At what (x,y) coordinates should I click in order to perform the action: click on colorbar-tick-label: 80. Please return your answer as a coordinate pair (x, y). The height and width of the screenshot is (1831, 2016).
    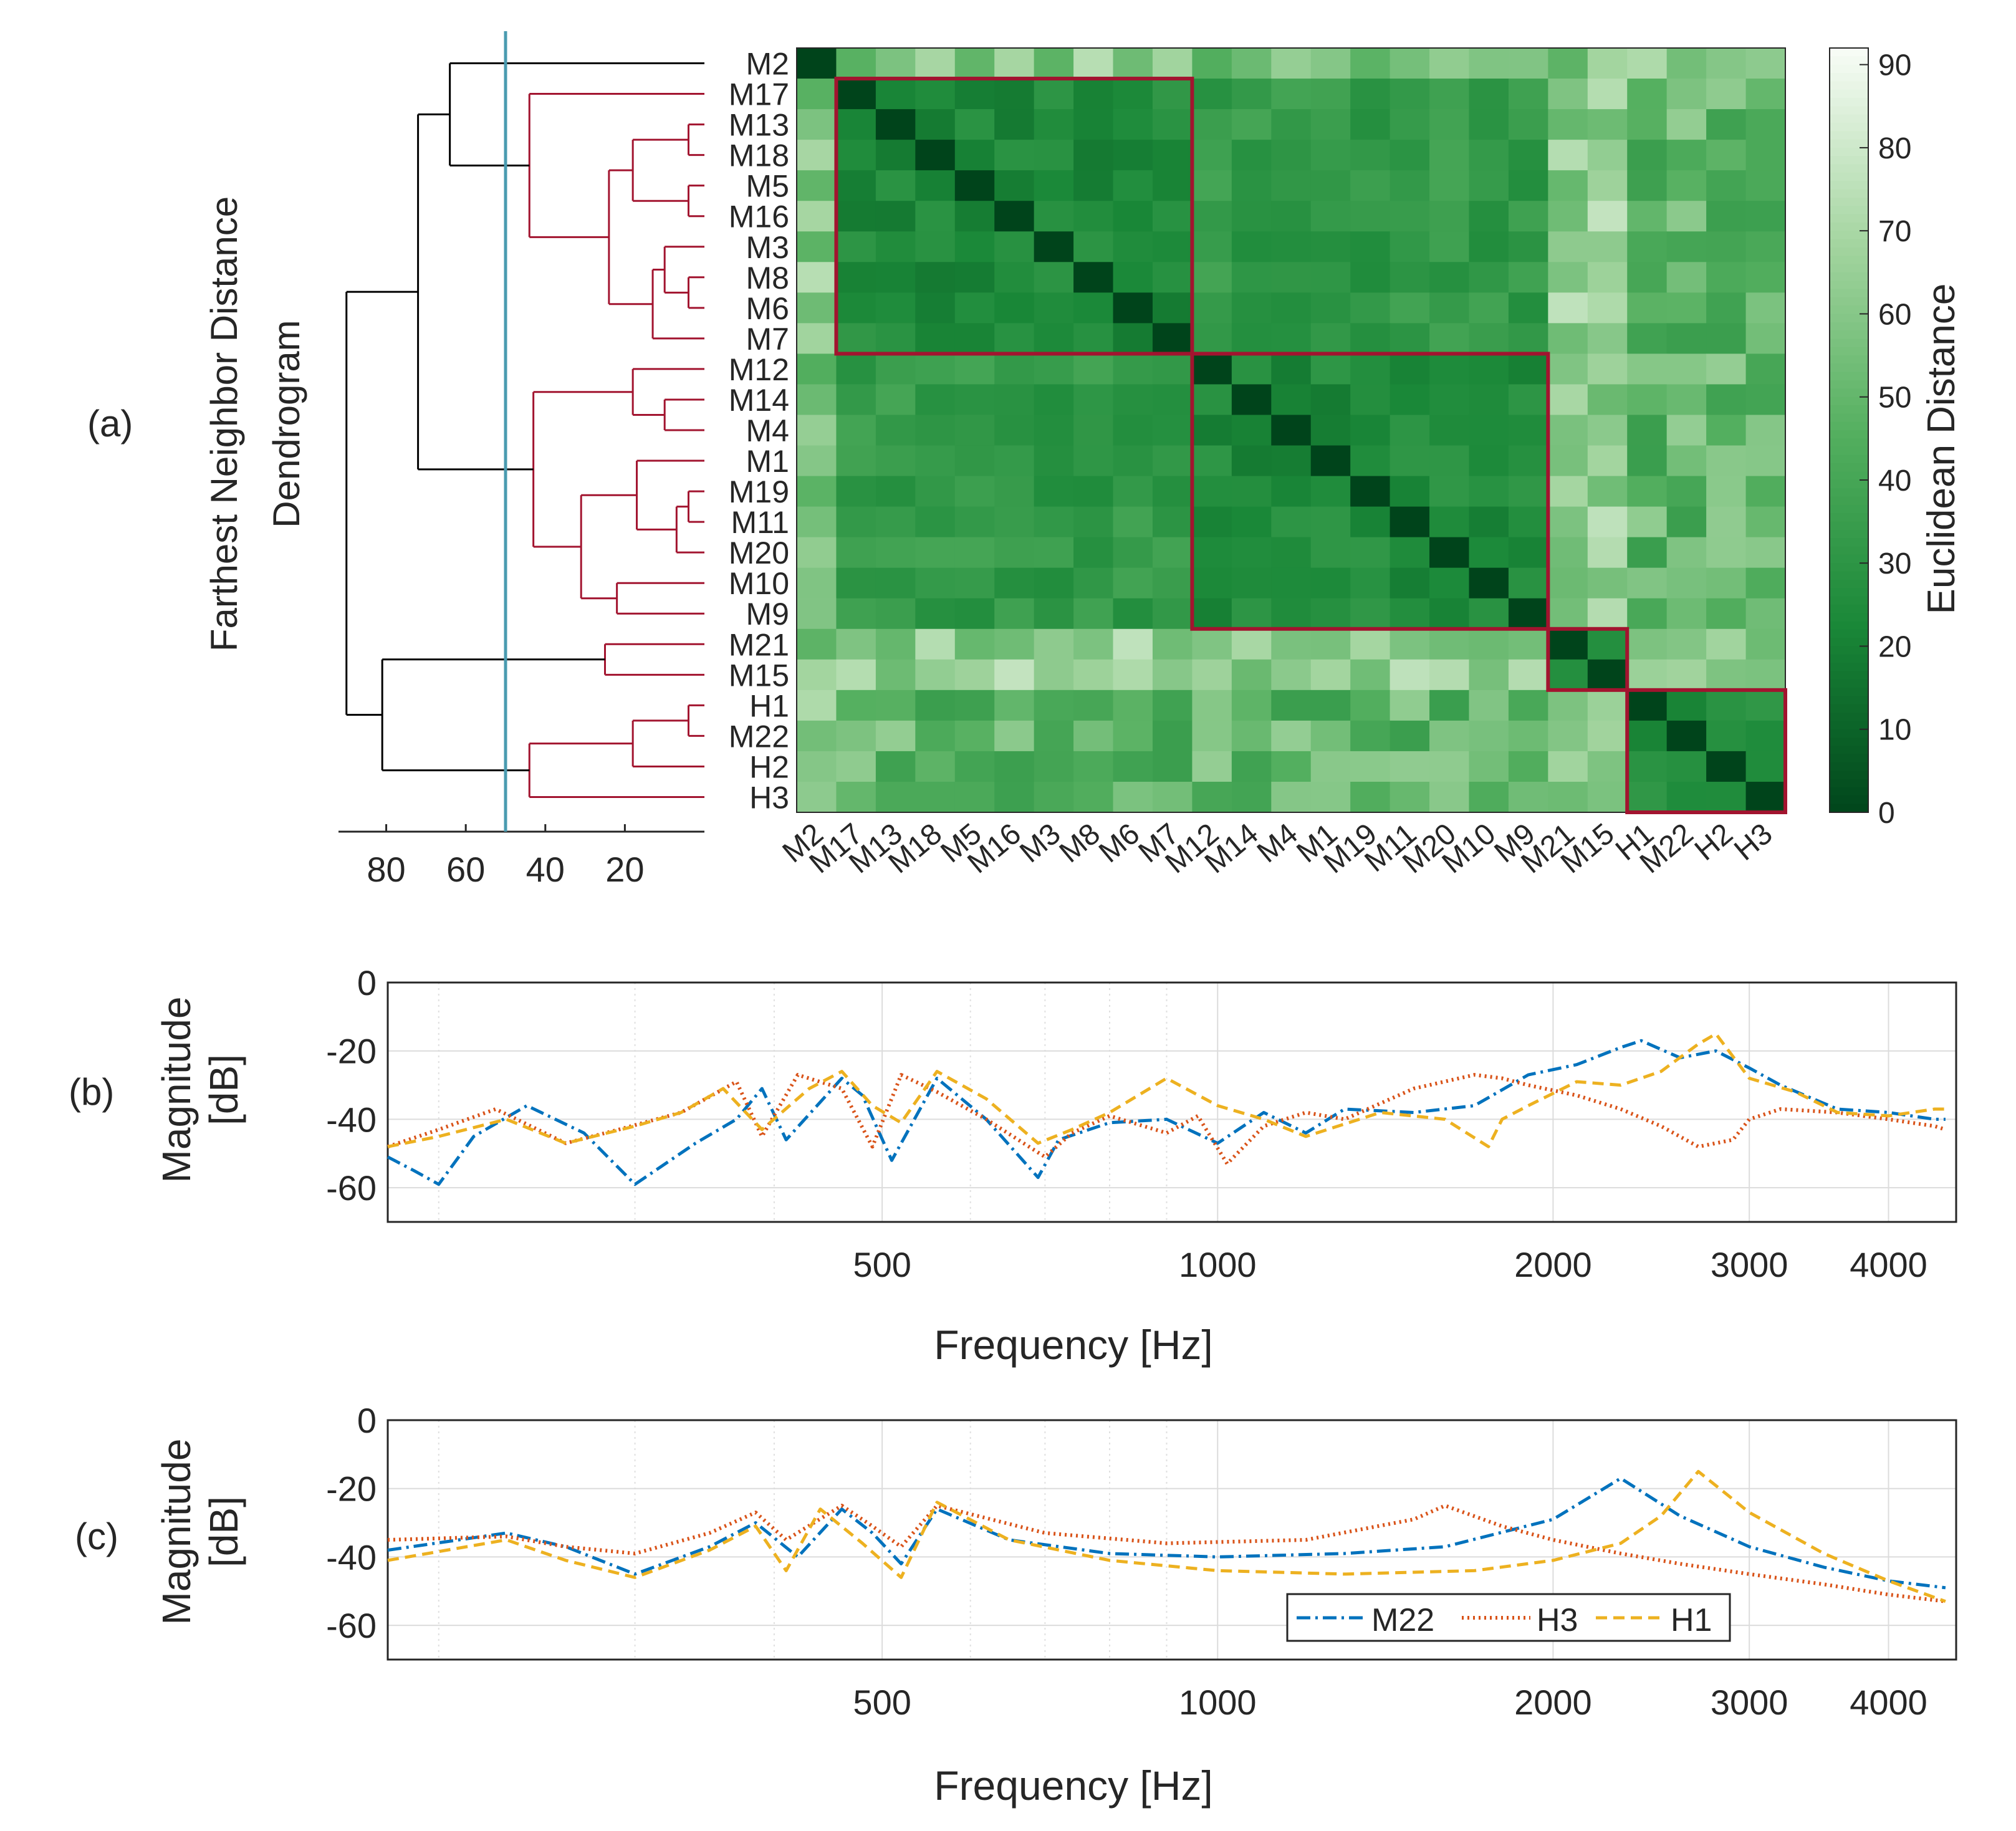
    Looking at the image, I should click on (1894, 149).